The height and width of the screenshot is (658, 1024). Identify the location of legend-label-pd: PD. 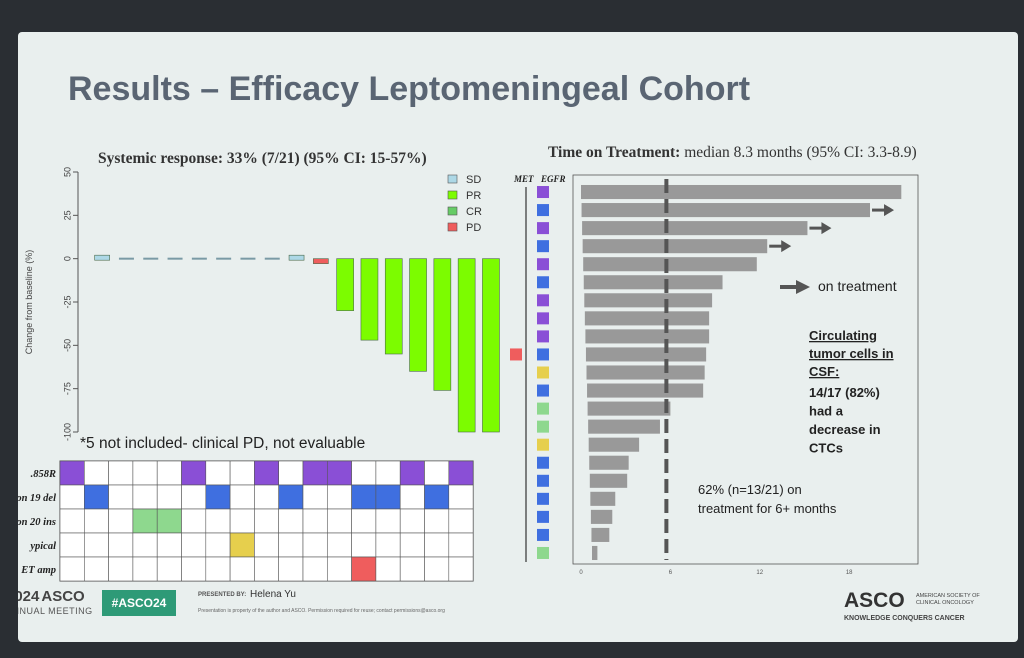
(473, 228).